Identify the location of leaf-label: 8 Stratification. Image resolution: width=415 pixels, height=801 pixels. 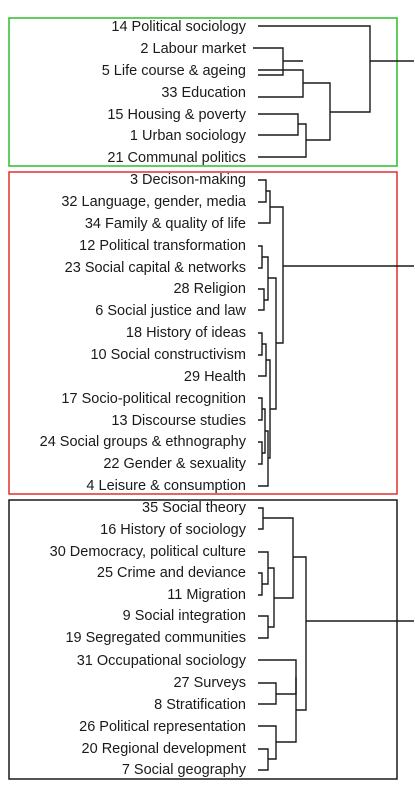
(200, 705).